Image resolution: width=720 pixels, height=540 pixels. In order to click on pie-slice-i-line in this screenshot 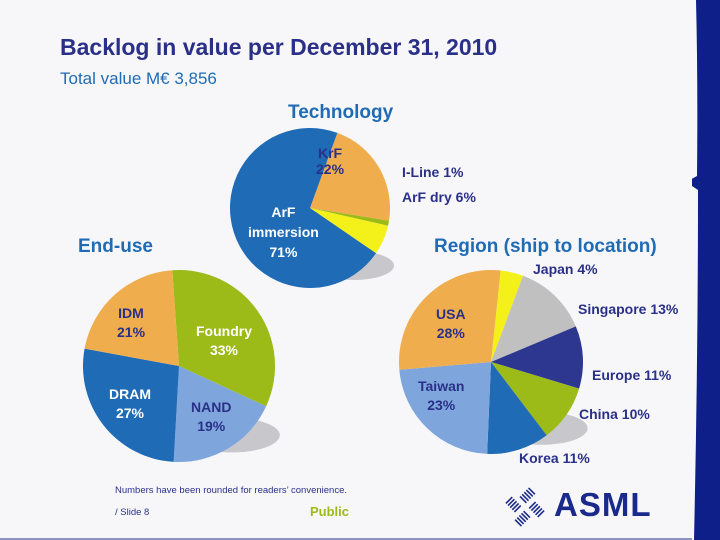, I will do `click(349, 217)`.